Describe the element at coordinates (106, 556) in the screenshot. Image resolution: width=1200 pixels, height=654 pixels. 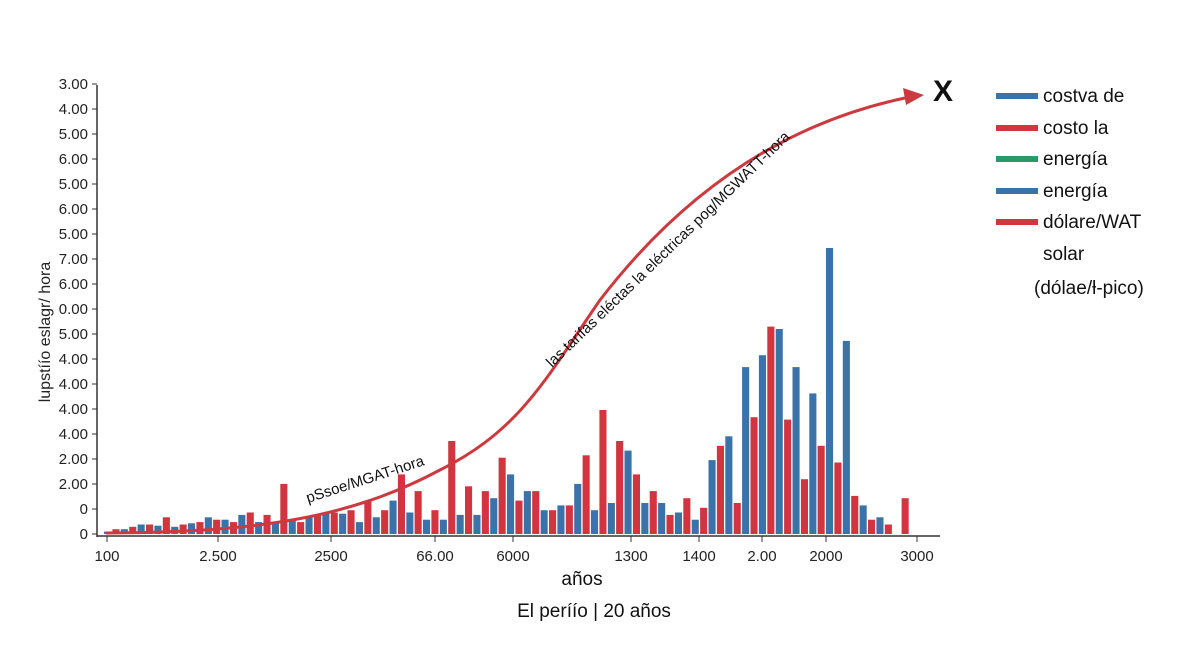
I see `x-tick-label: 100` at that location.